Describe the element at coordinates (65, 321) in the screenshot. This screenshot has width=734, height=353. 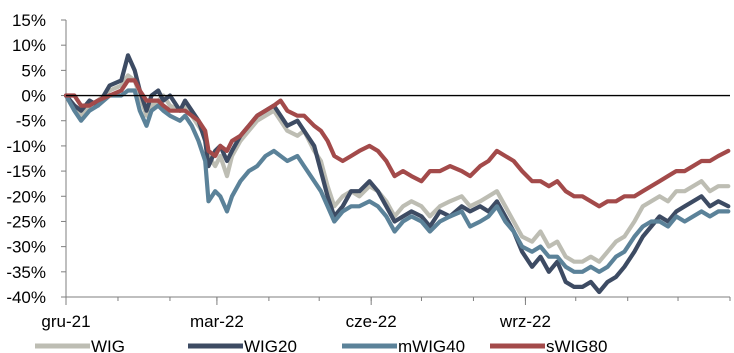
I see `x-tick-label: gru-21` at that location.